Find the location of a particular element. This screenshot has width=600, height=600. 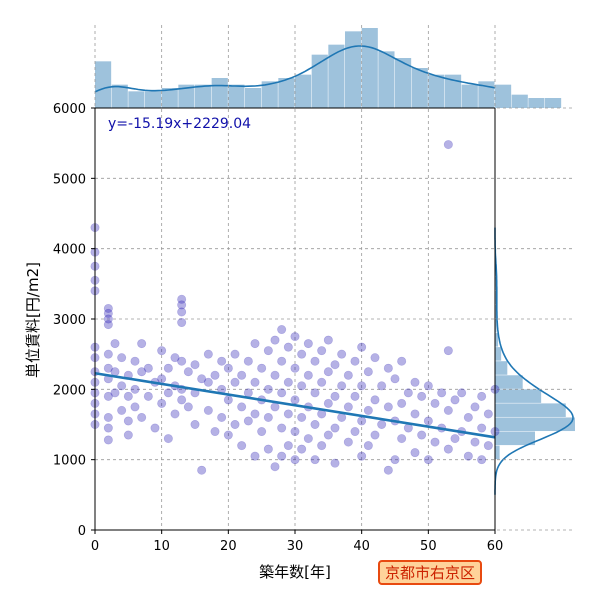

x-tick-label: 50 is located at coordinates (428, 546).